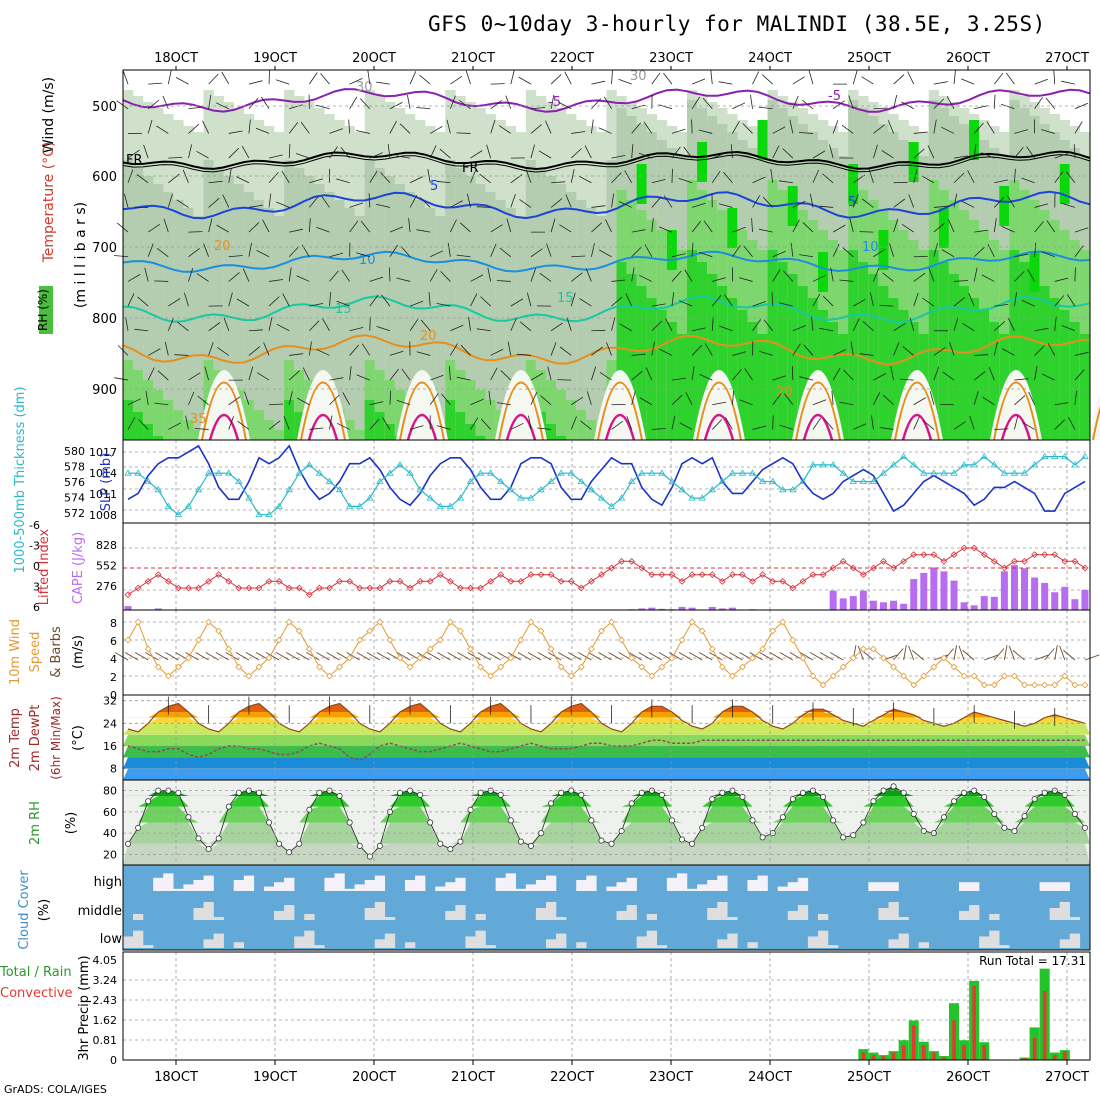 This screenshot has height=1100, width=1100. I want to click on time-tick-label: 26OCT, so click(968, 1077).